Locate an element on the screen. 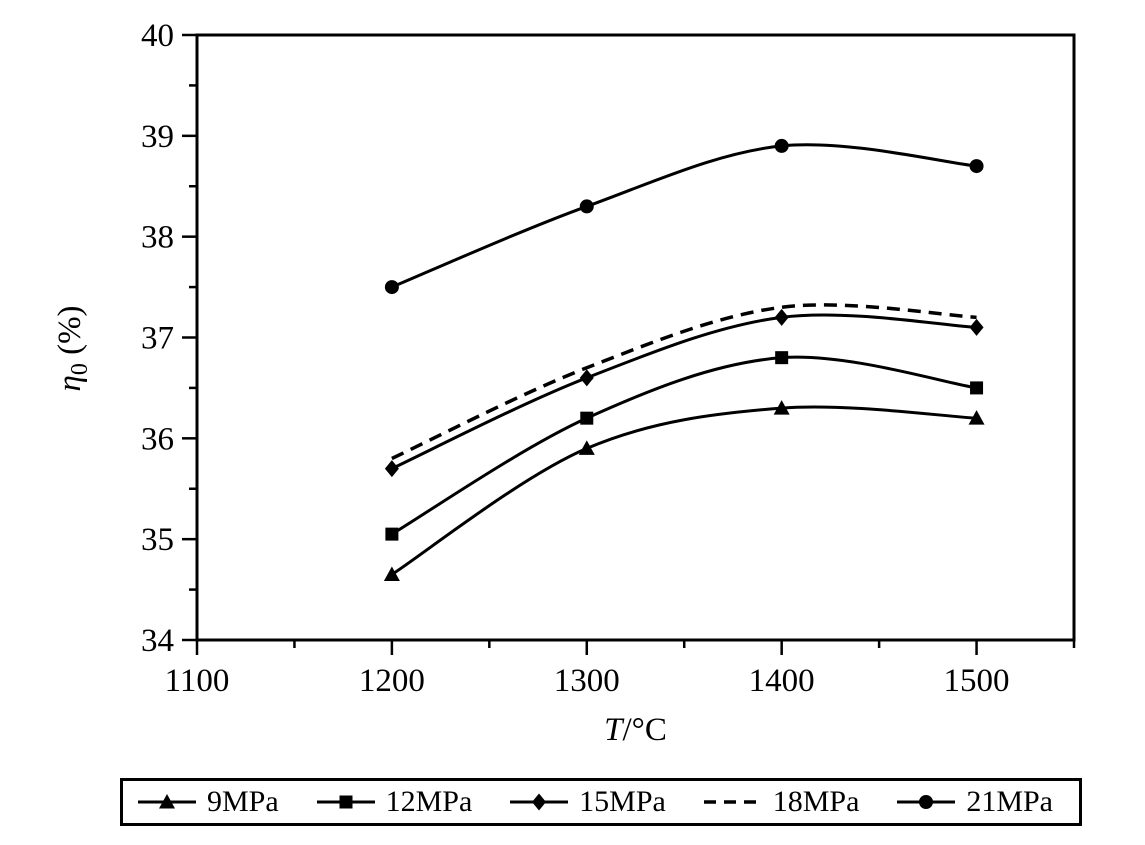 This screenshot has height=845, width=1145. legend-entry-15MPa: 15MPa is located at coordinates (587, 802).